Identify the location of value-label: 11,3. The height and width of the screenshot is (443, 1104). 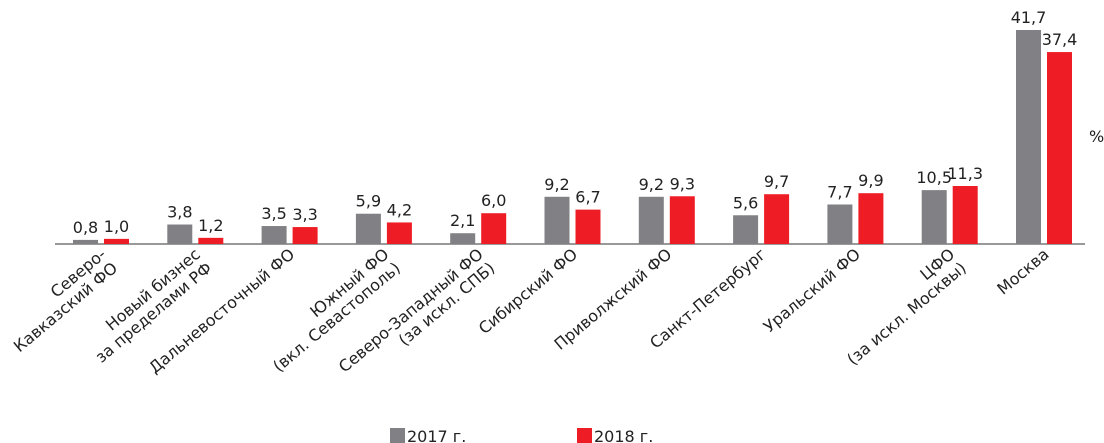
(965, 173).